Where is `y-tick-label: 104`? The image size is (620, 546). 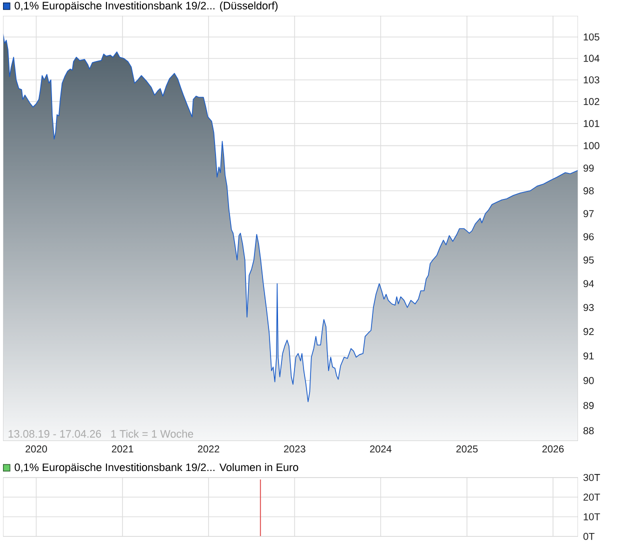 y-tick-label: 104 is located at coordinates (592, 58).